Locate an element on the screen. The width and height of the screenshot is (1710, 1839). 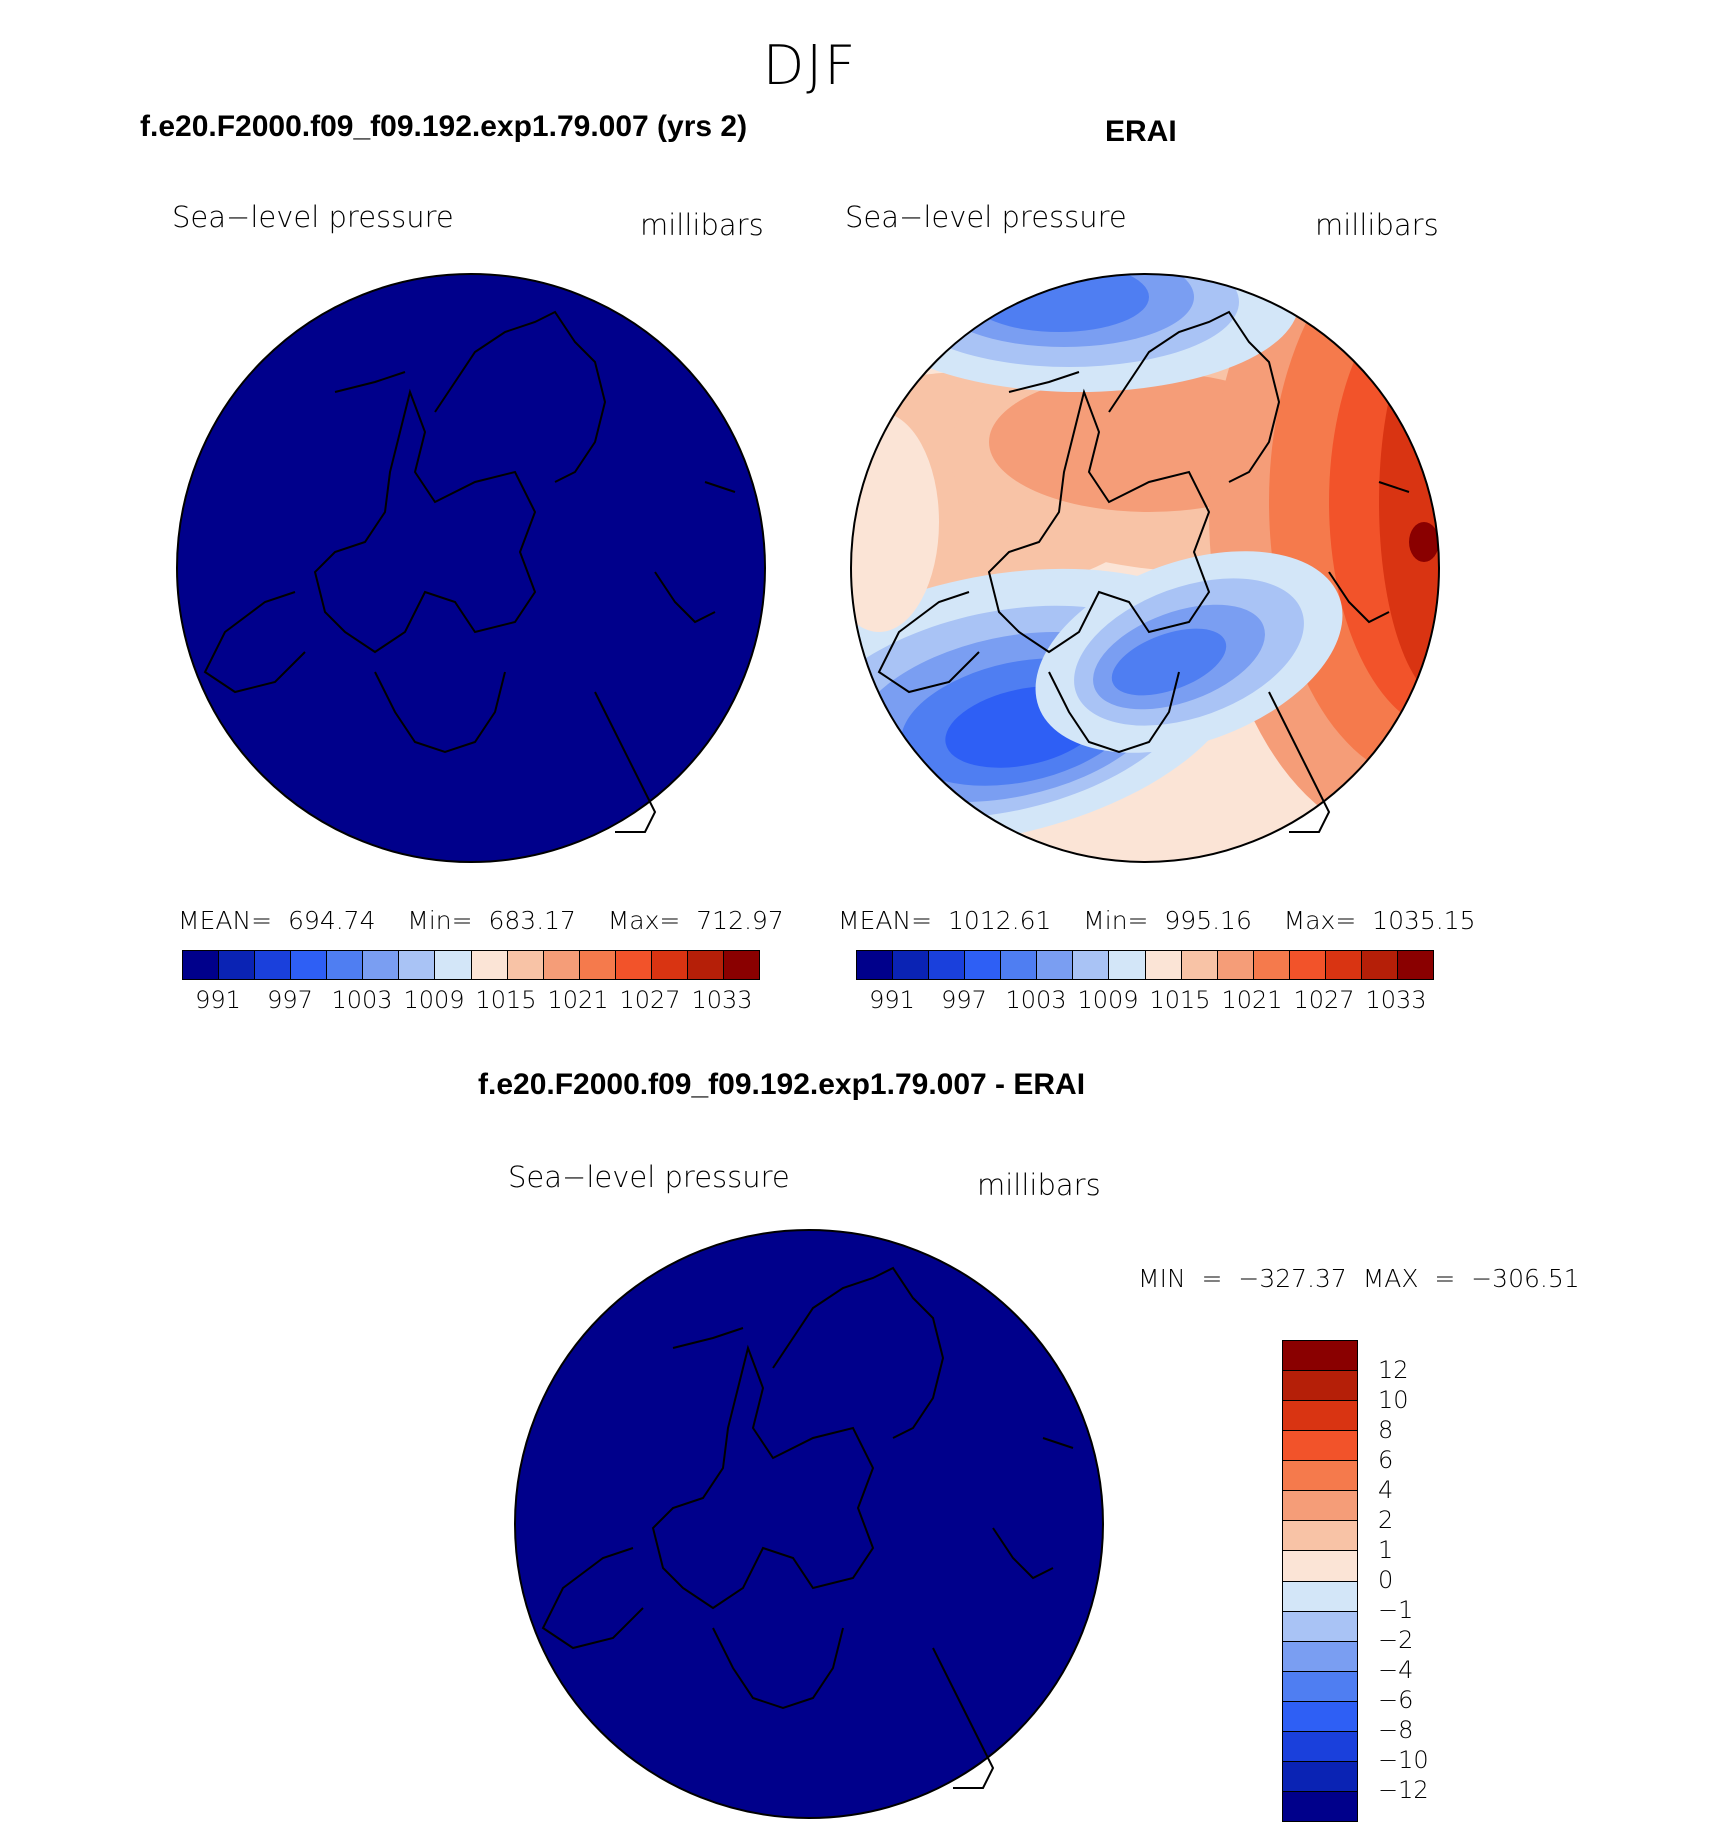
colorbar-tick-label: 1 is located at coordinates (1386, 1550).